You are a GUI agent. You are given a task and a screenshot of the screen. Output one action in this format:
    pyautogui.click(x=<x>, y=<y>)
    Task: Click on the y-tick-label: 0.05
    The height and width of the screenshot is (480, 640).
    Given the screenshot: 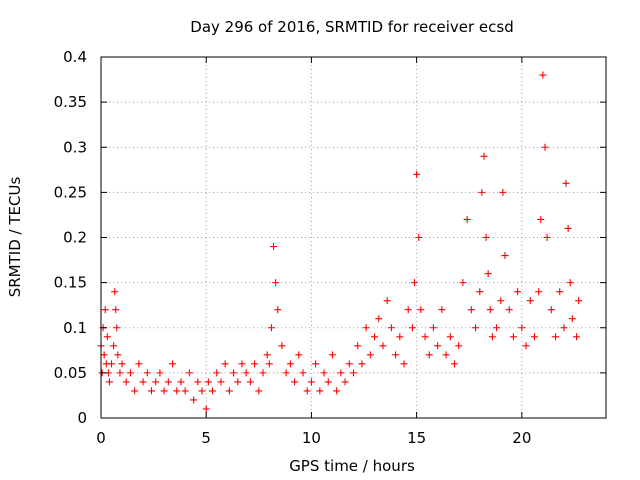 What is the action you would take?
    pyautogui.click(x=70, y=373)
    